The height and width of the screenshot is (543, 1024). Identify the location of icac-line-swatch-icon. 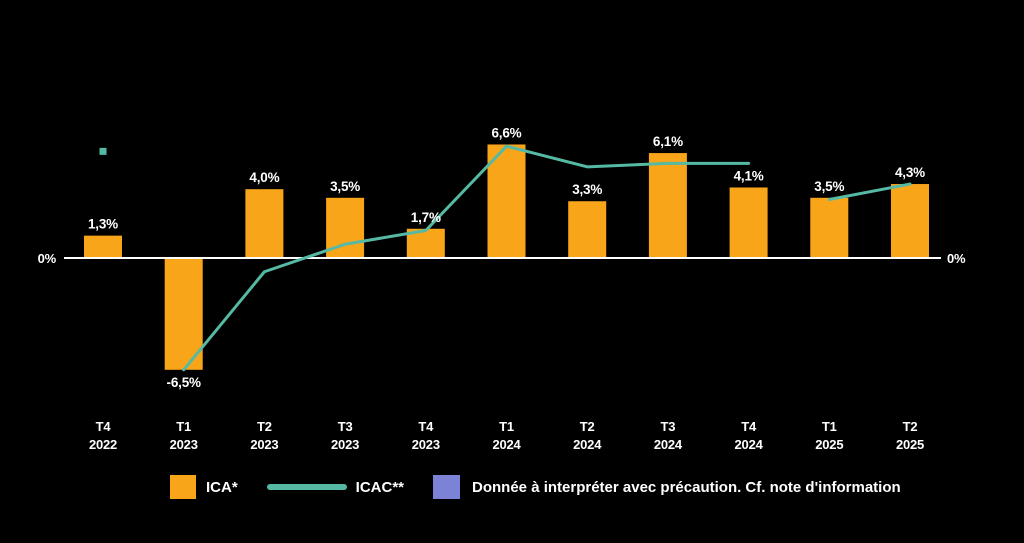
(306, 487).